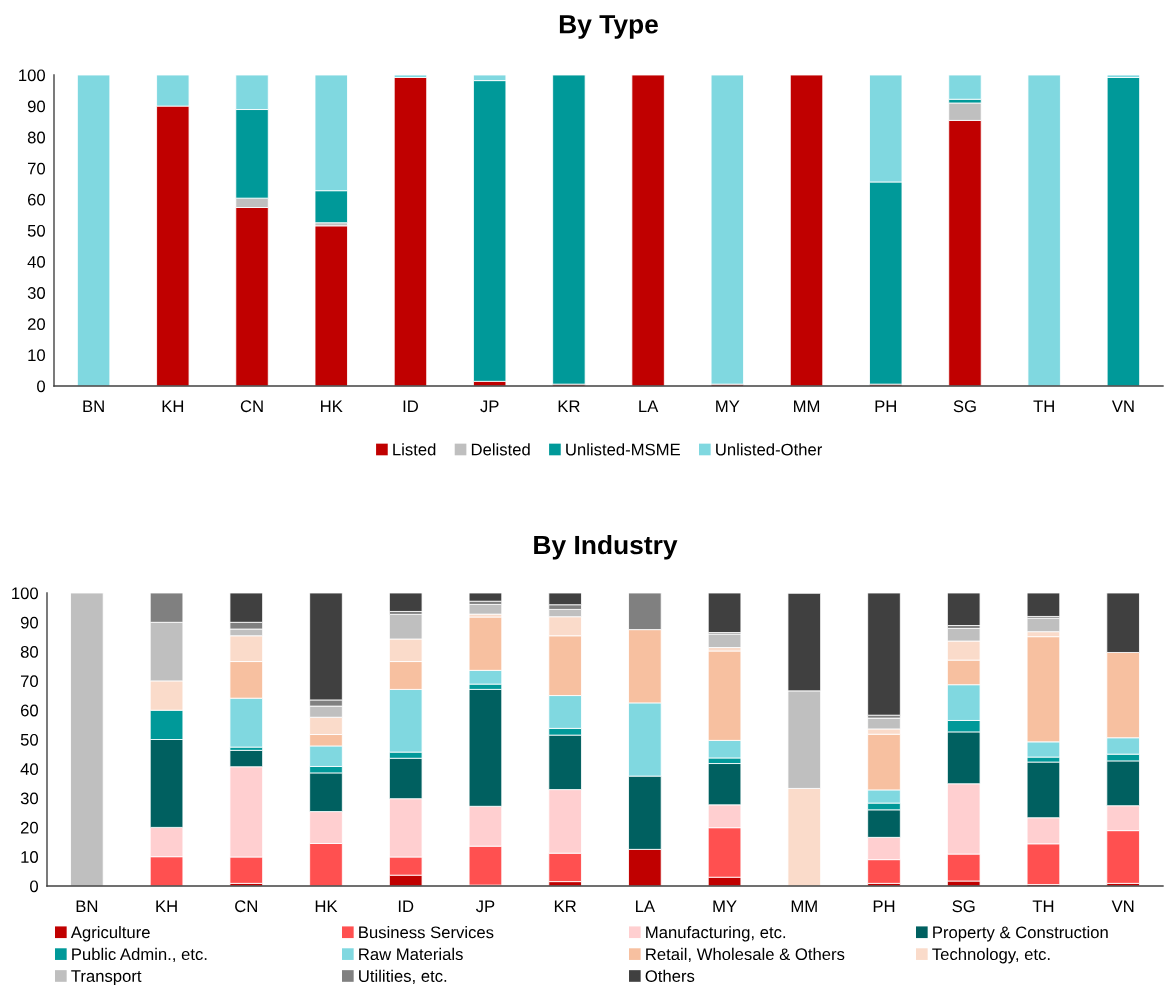  What do you see at coordinates (110, 934) in the screenshot?
I see `legend-label: Agriculture` at bounding box center [110, 934].